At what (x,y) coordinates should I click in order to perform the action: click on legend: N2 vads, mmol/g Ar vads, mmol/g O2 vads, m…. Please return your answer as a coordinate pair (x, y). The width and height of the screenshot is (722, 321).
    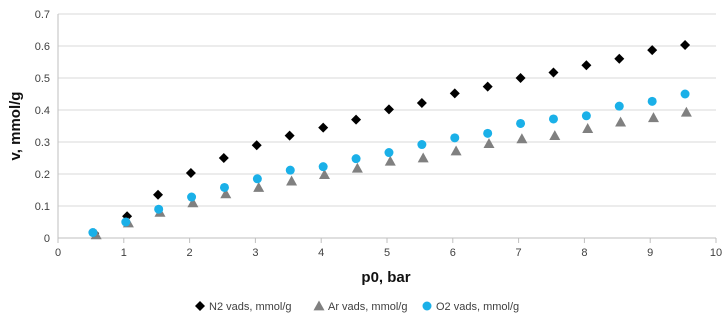
    Looking at the image, I should click on (357, 306).